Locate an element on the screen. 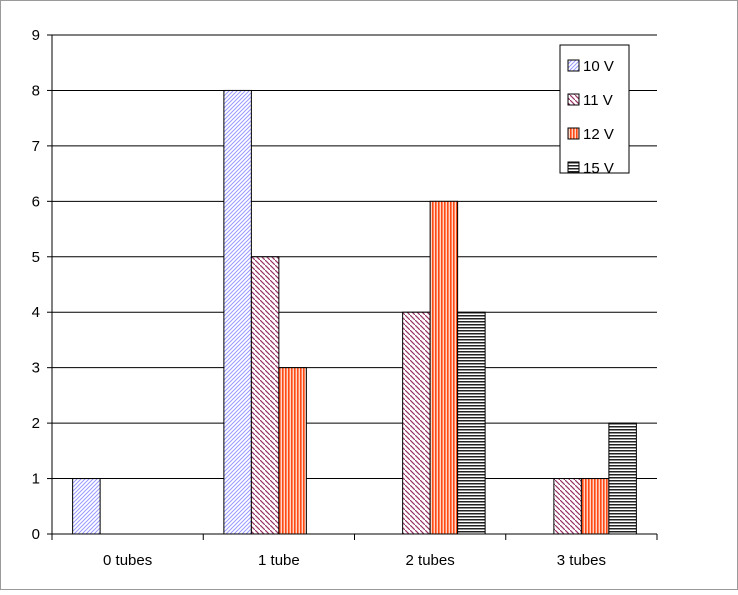 This screenshot has width=738, height=595. x-tick-label: 1 tube is located at coordinates (279, 560).